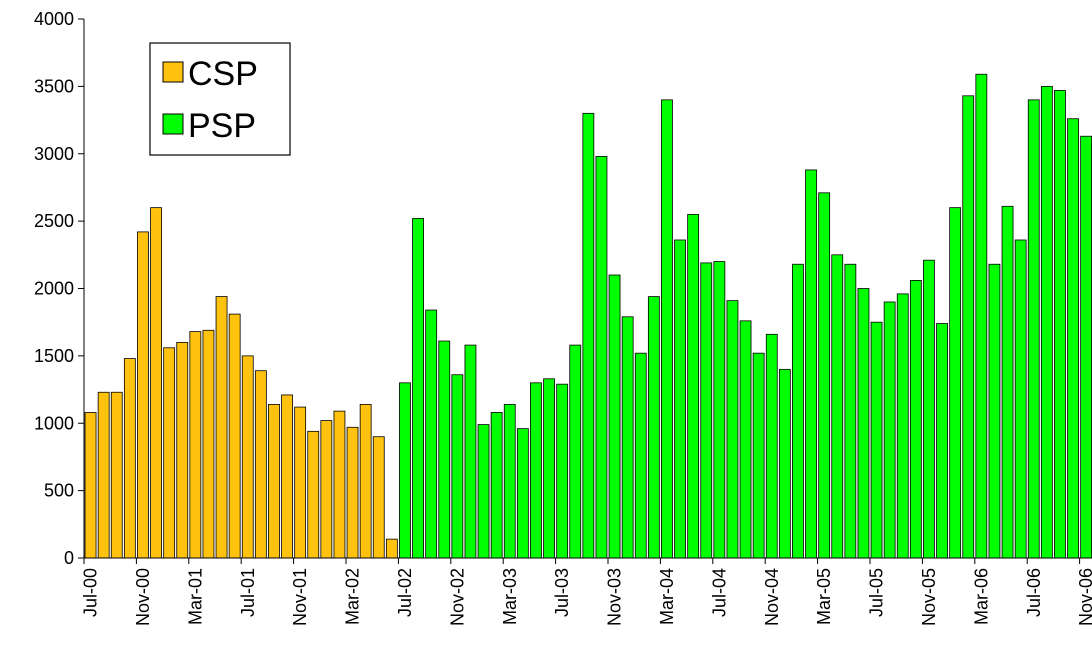 Image resolution: width=1092 pixels, height=655 pixels. I want to click on x-tick-label: Mar-06, so click(981, 596).